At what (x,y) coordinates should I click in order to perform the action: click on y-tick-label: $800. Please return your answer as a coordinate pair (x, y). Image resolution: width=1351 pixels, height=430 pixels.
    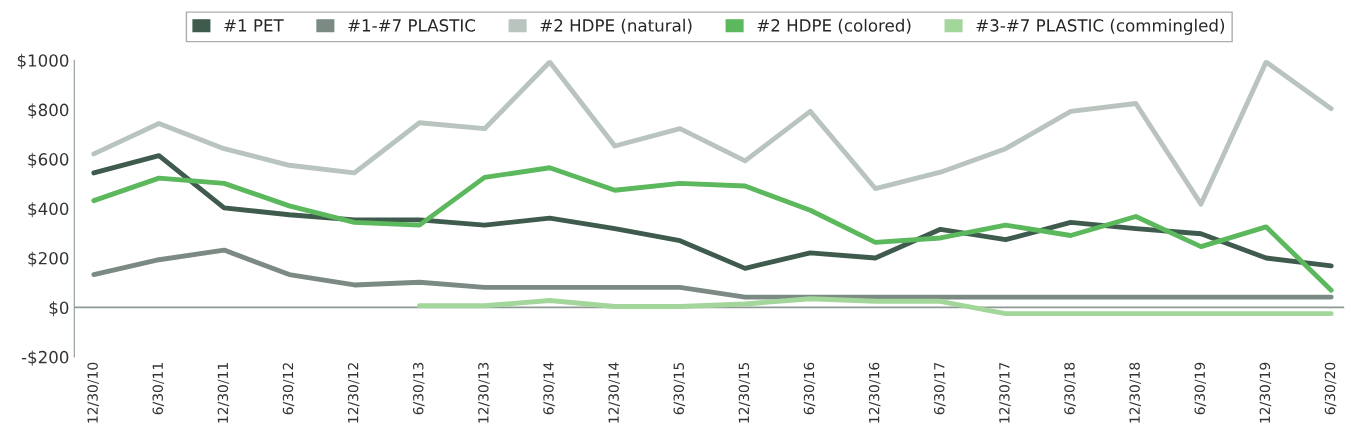
    Looking at the image, I should click on (48, 111).